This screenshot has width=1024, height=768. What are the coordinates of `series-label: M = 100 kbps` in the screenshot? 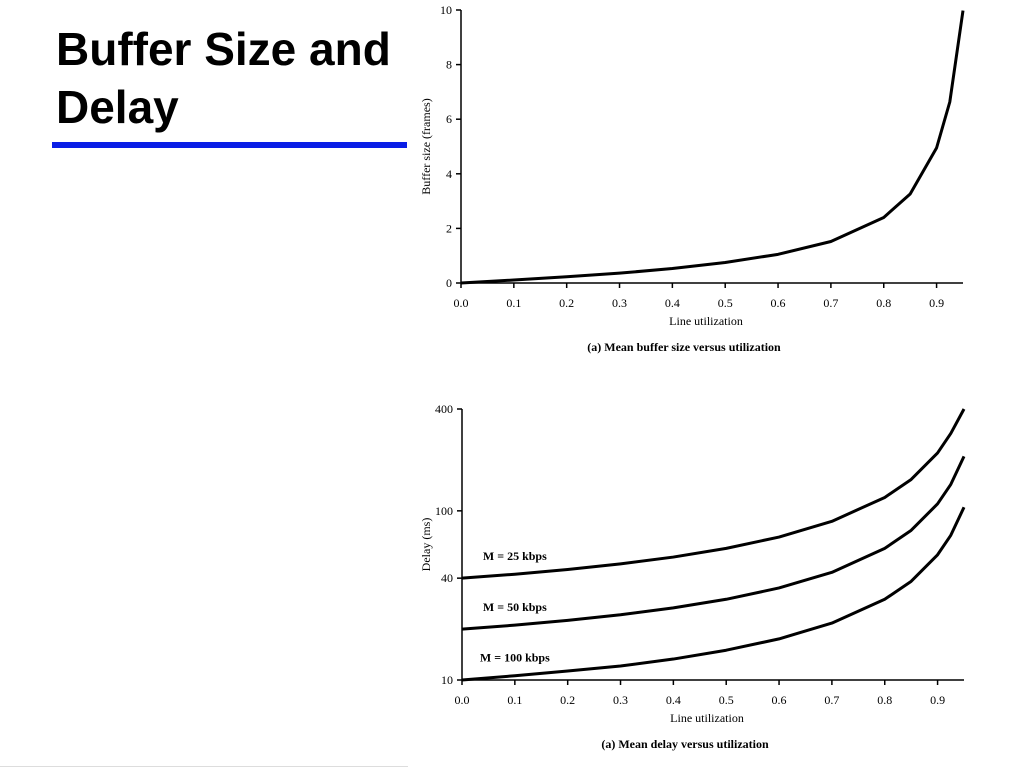 It's located at (515, 658).